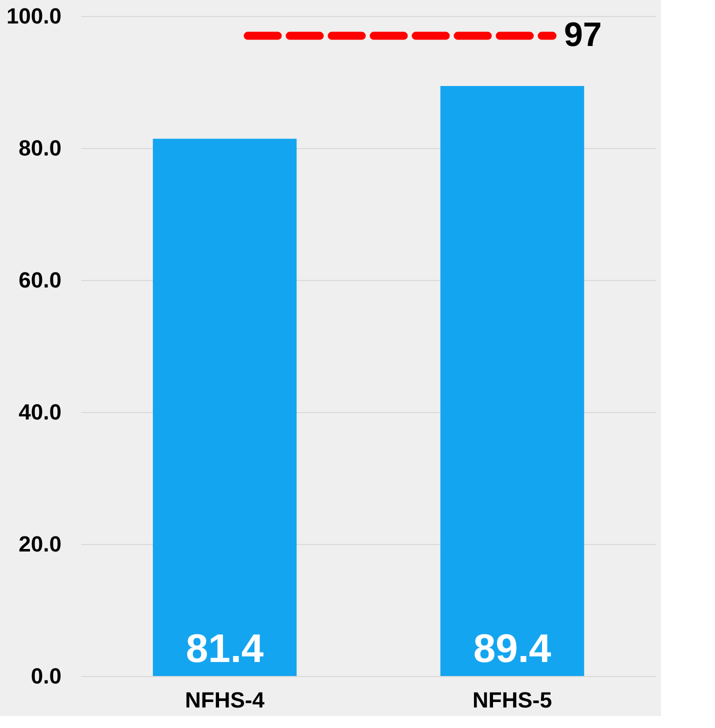 The height and width of the screenshot is (728, 715). Describe the element at coordinates (40, 544) in the screenshot. I see `y-tick-label: 20.0` at that location.